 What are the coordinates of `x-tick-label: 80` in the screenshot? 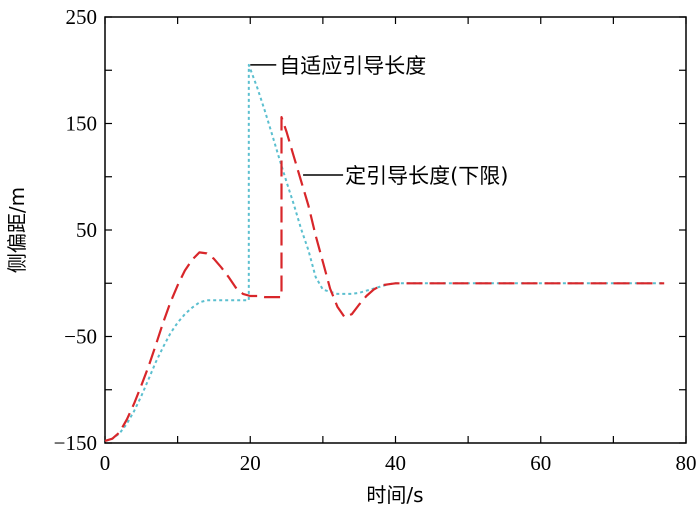 It's located at (686, 463).